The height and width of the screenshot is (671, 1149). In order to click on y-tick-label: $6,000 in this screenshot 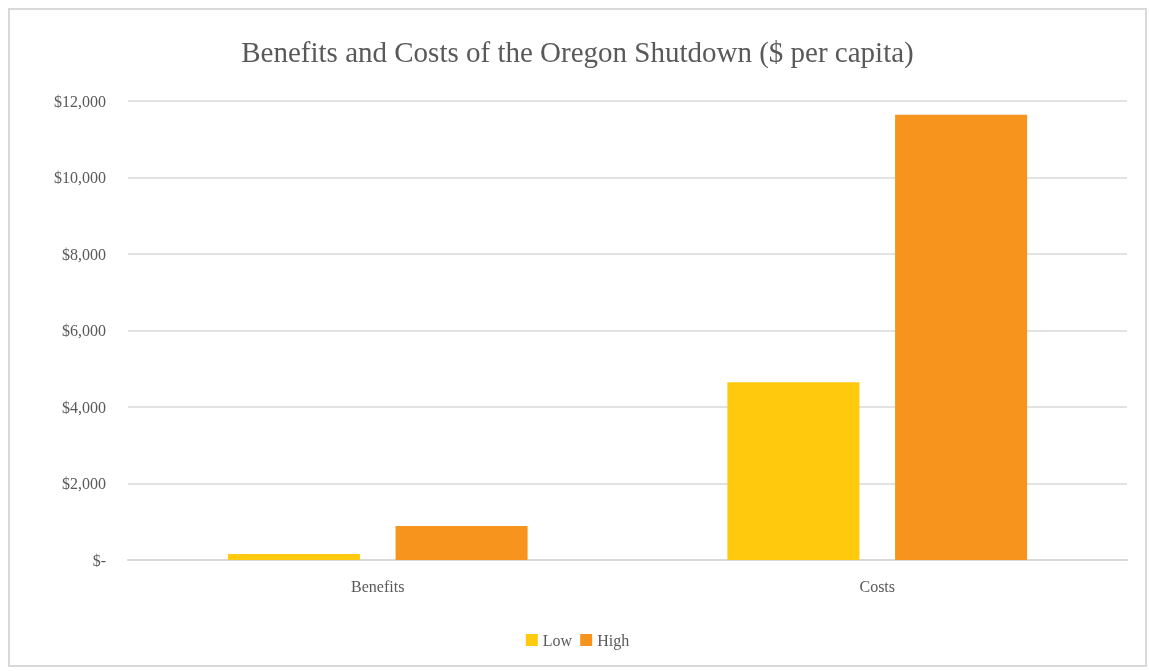, I will do `click(84, 330)`.